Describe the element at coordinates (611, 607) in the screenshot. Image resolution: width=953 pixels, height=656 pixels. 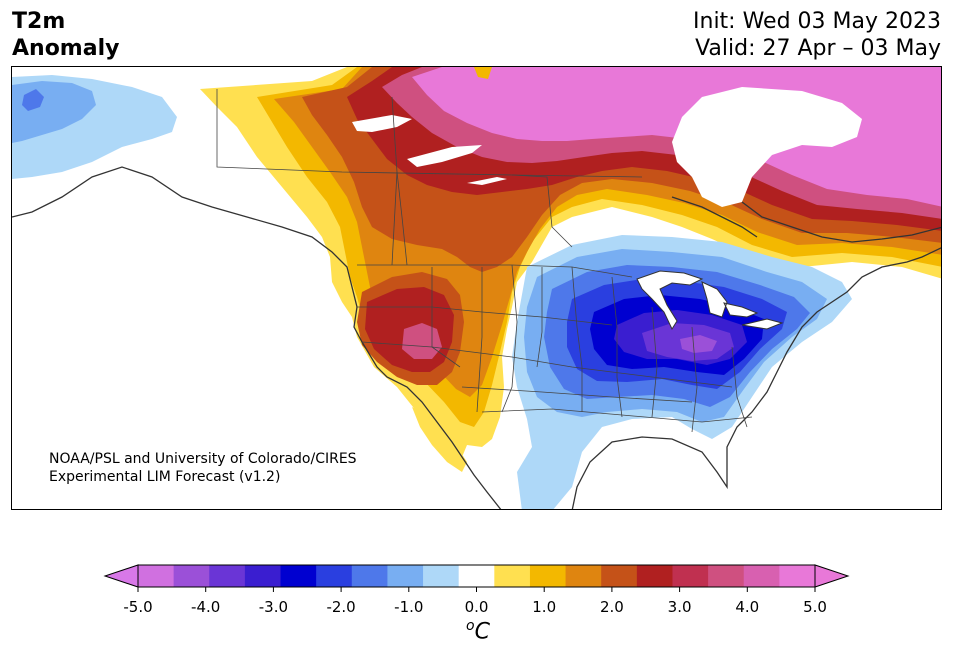
I see `colorbar-tick-label: 2.0` at that location.